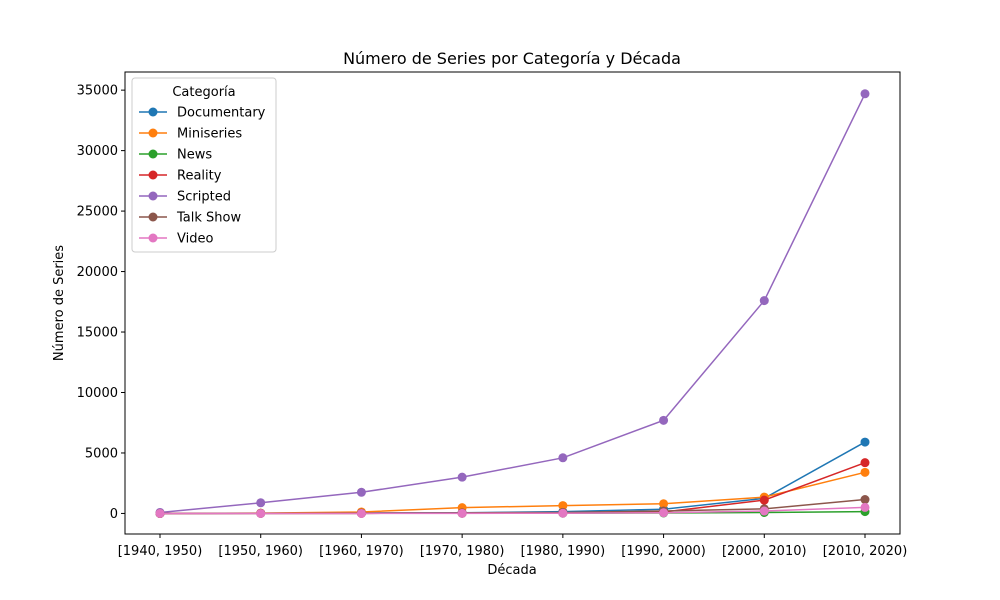 The height and width of the screenshot is (600, 1000). I want to click on x-tick-label: [2010, 2020), so click(865, 551).